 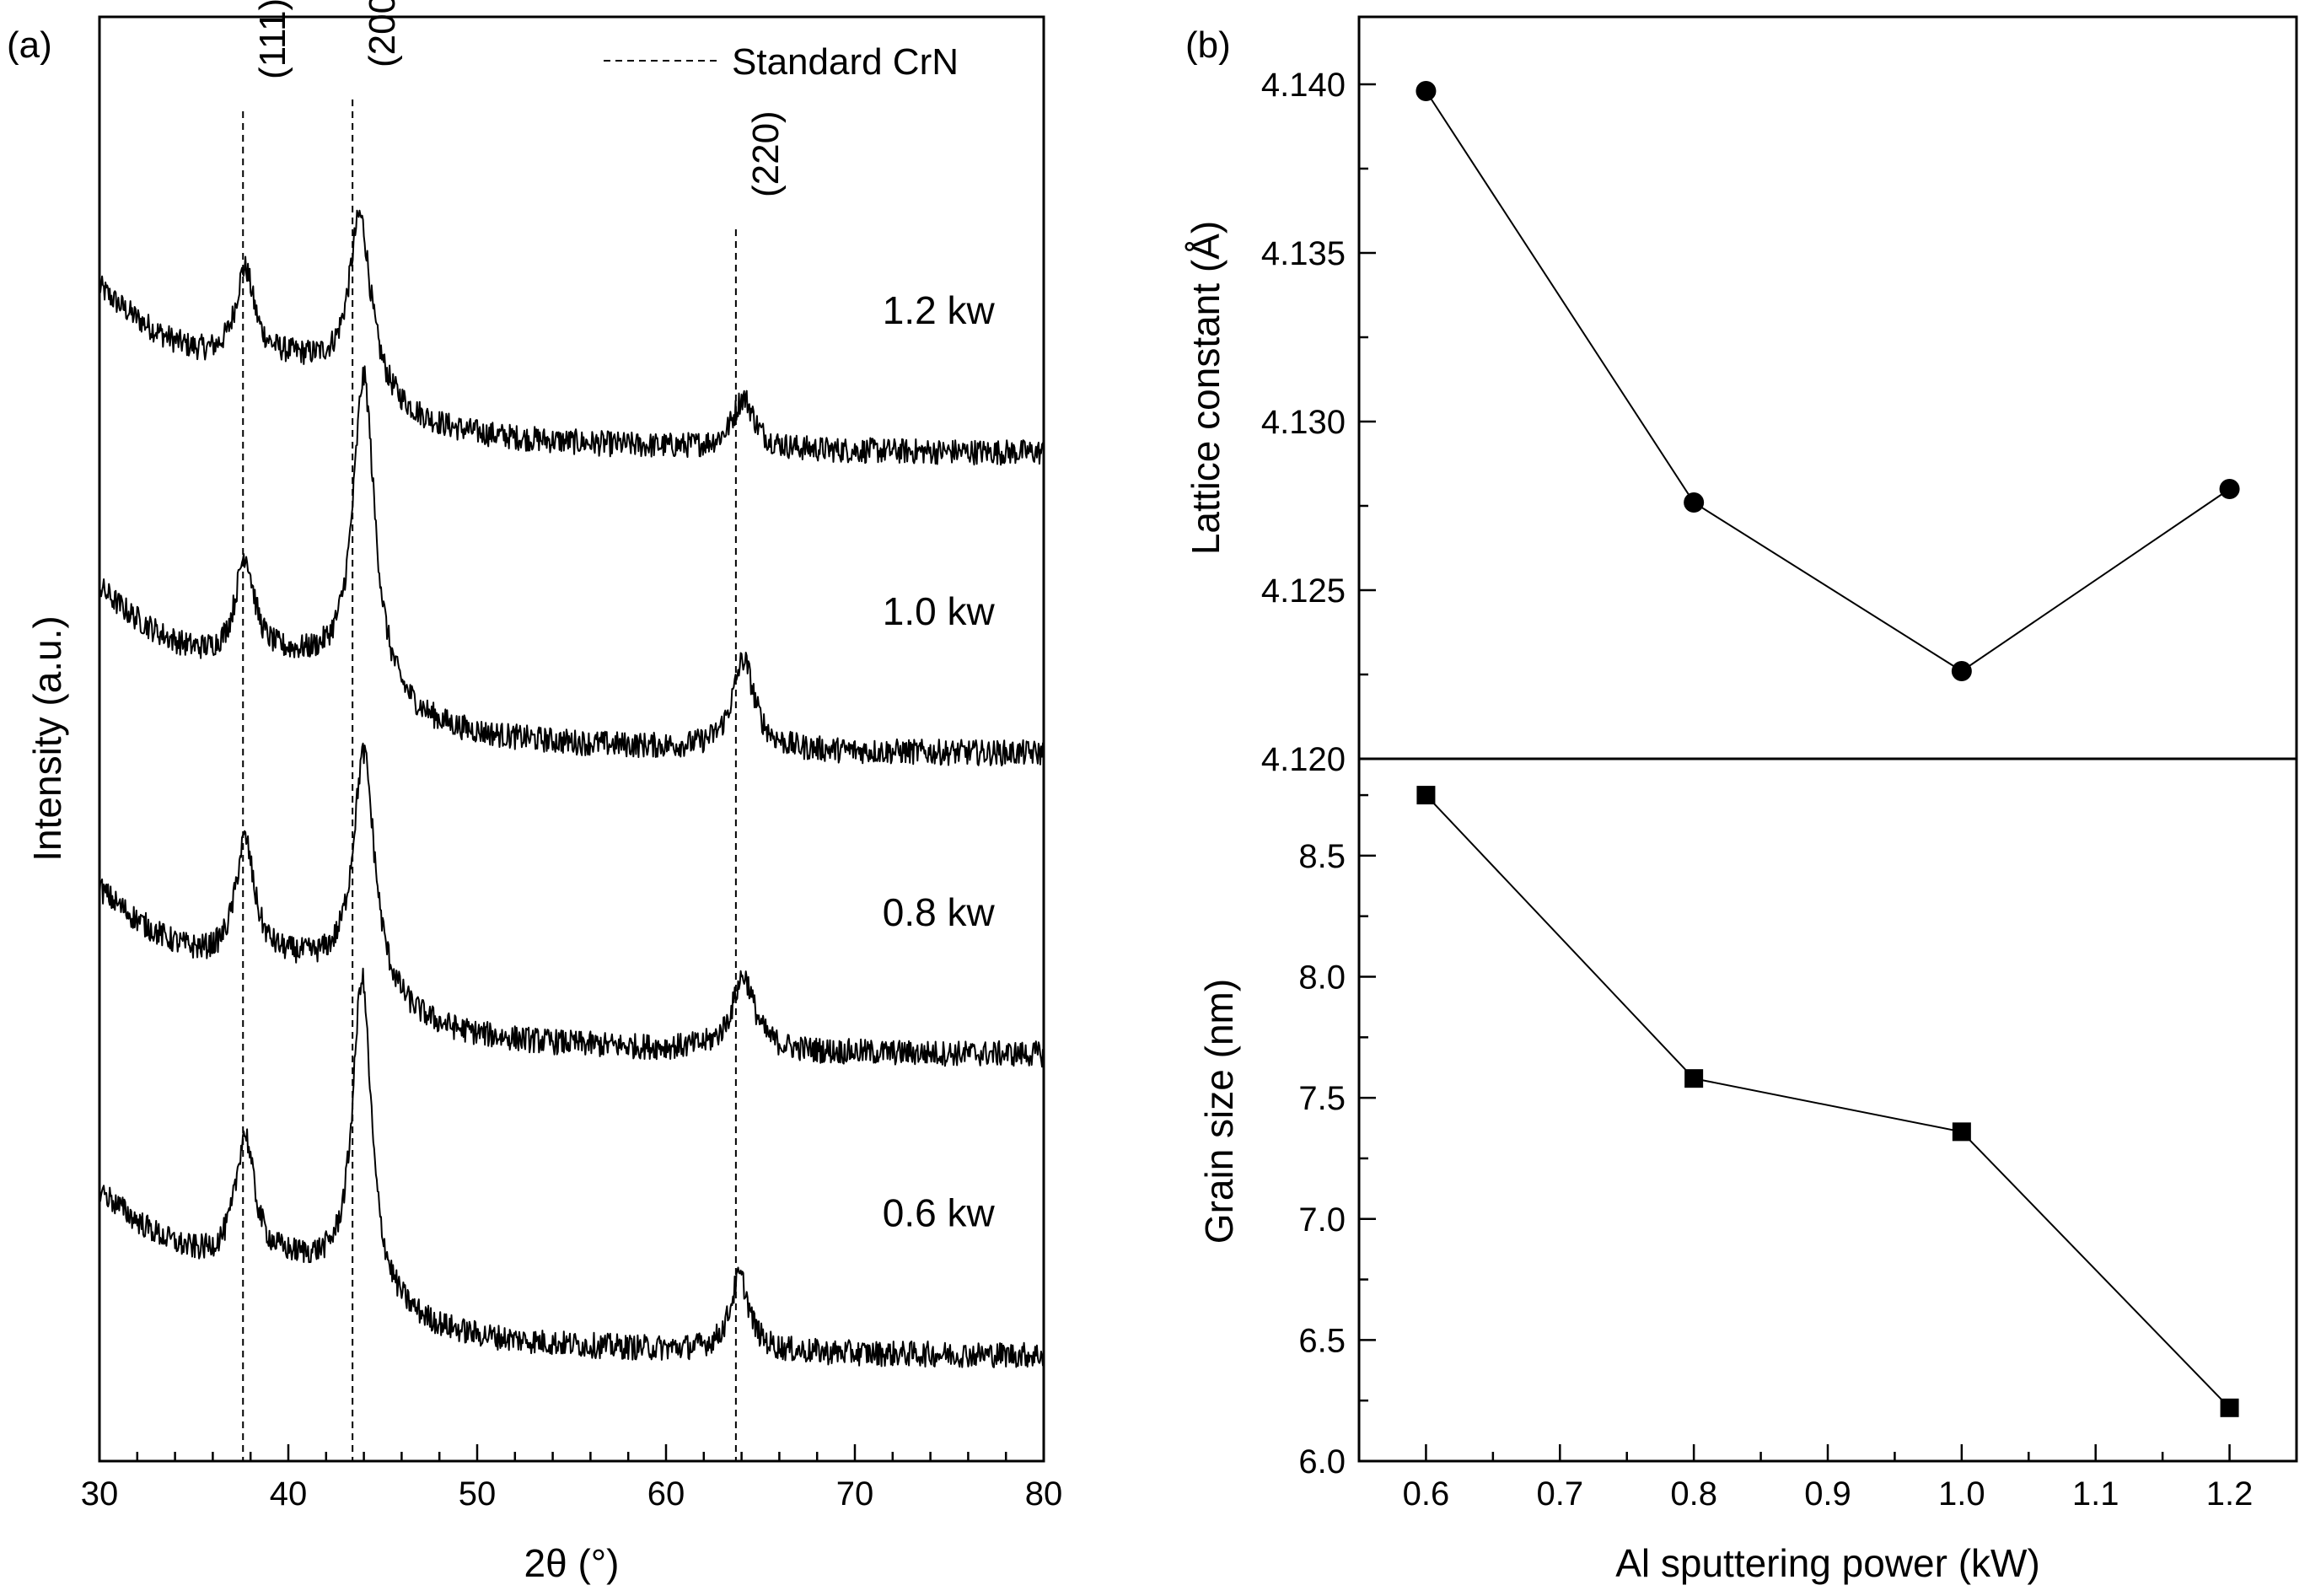 What do you see at coordinates (1303, 85) in the screenshot?
I see `y-tick-label: 4.140` at bounding box center [1303, 85].